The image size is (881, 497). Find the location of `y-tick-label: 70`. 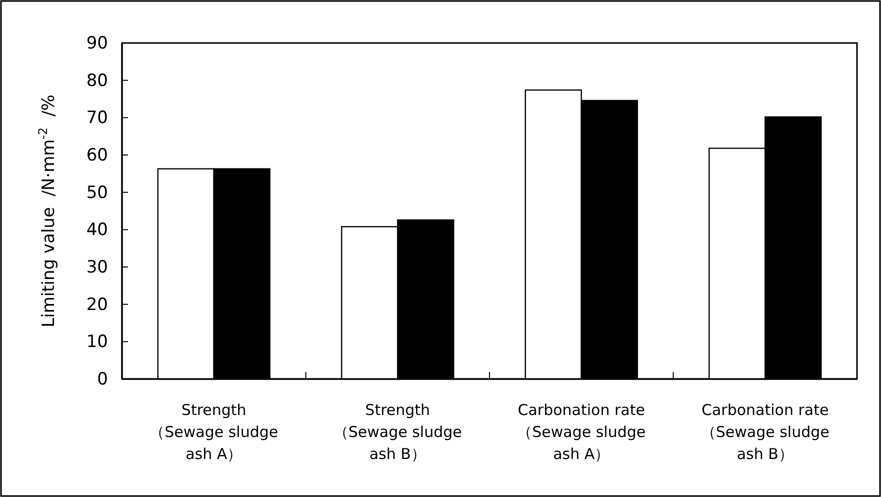

y-tick-label: 70 is located at coordinates (97, 118).